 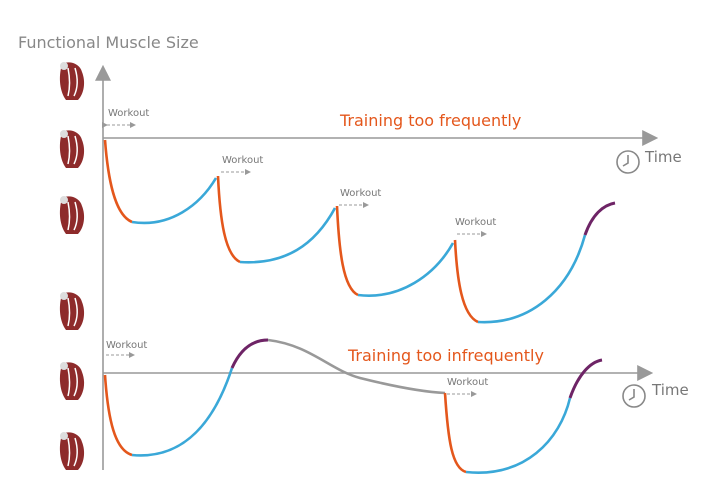 I want to click on panel-title: Training too infrequently, so click(x=445, y=355).